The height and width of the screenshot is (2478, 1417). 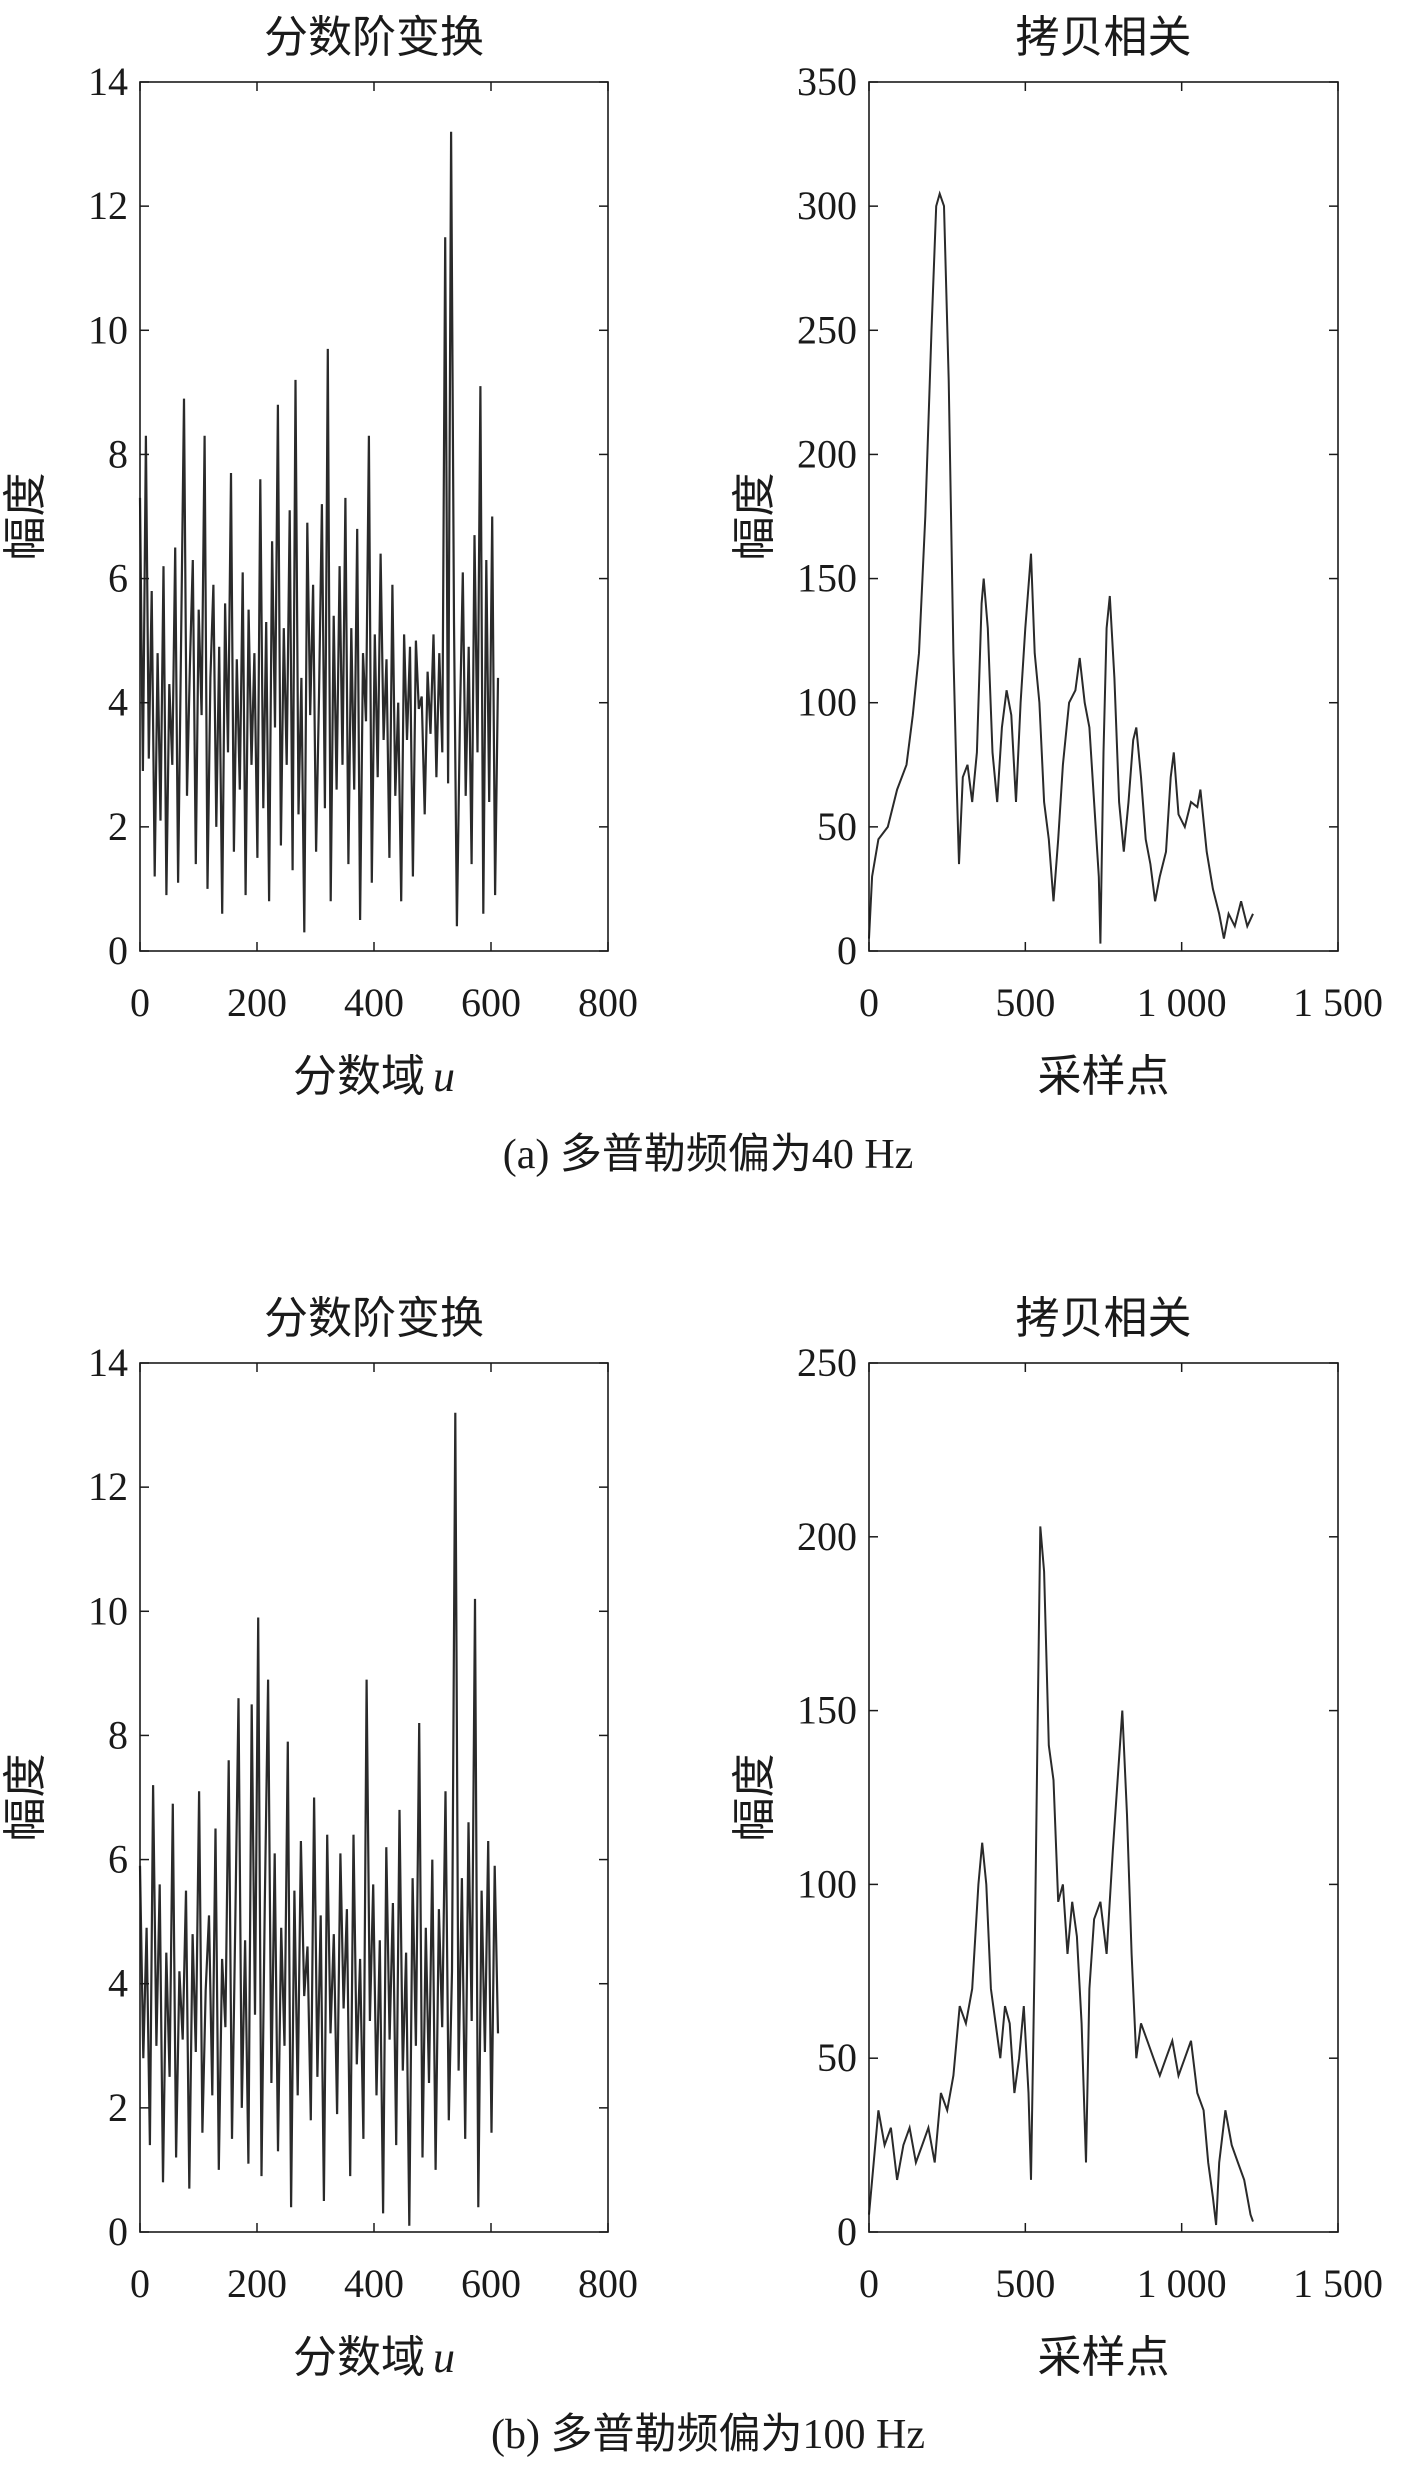 I want to click on y-tick-label: 350, so click(x=827, y=81).